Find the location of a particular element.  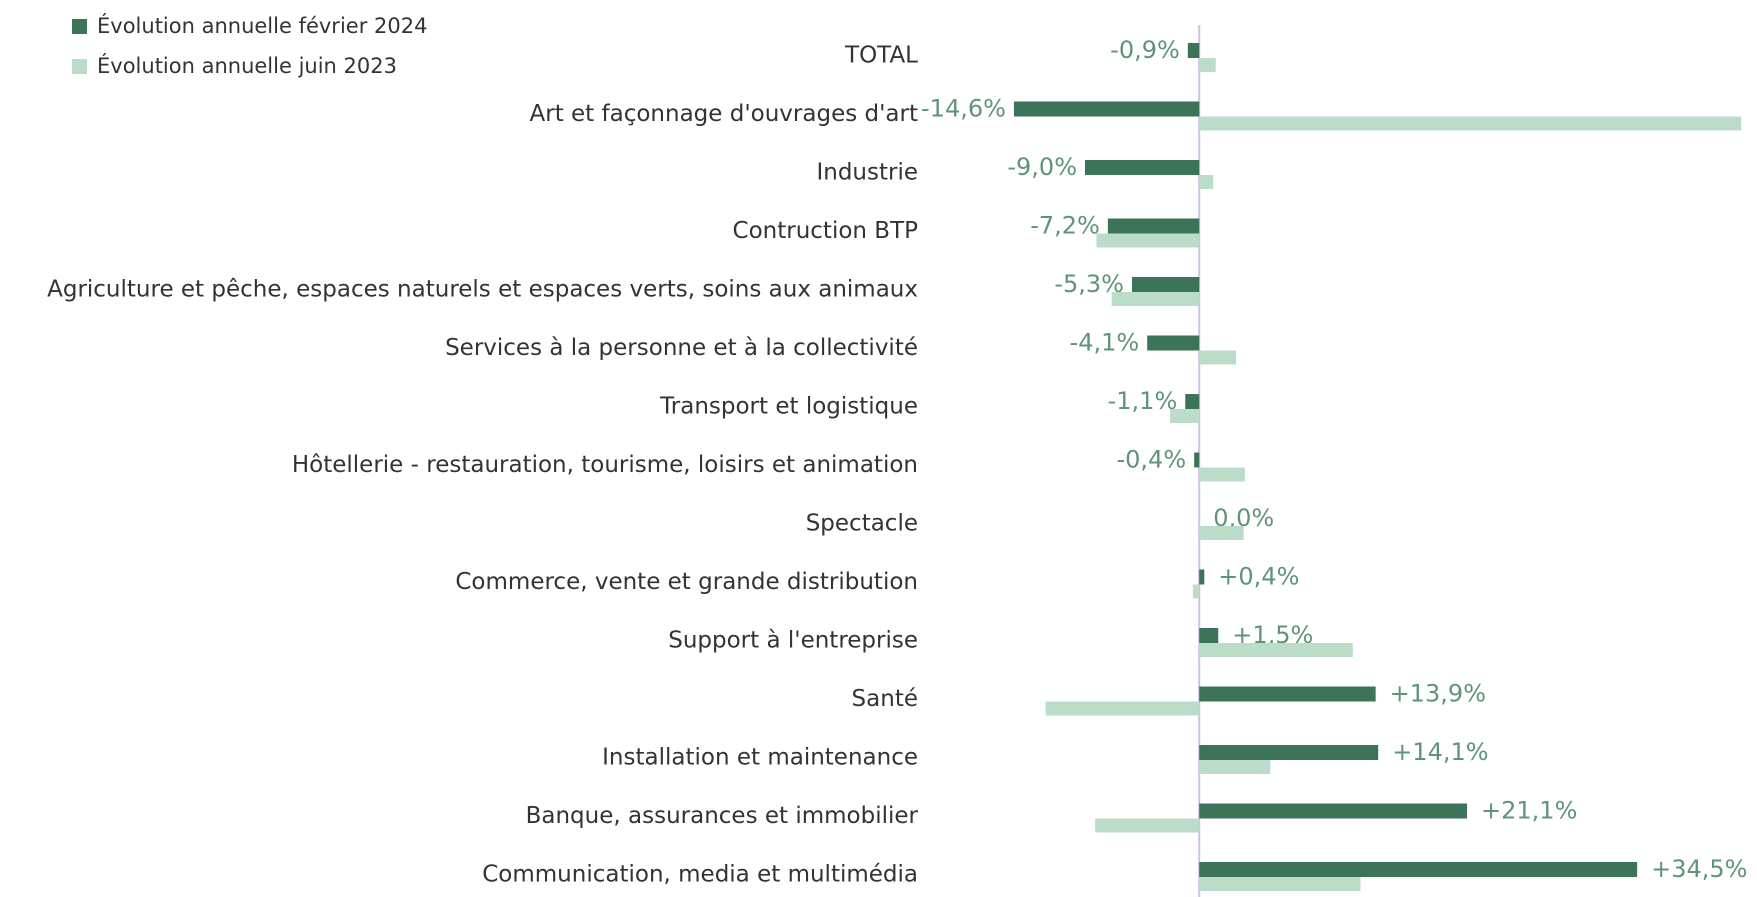

category-label: Industrie is located at coordinates (867, 173).